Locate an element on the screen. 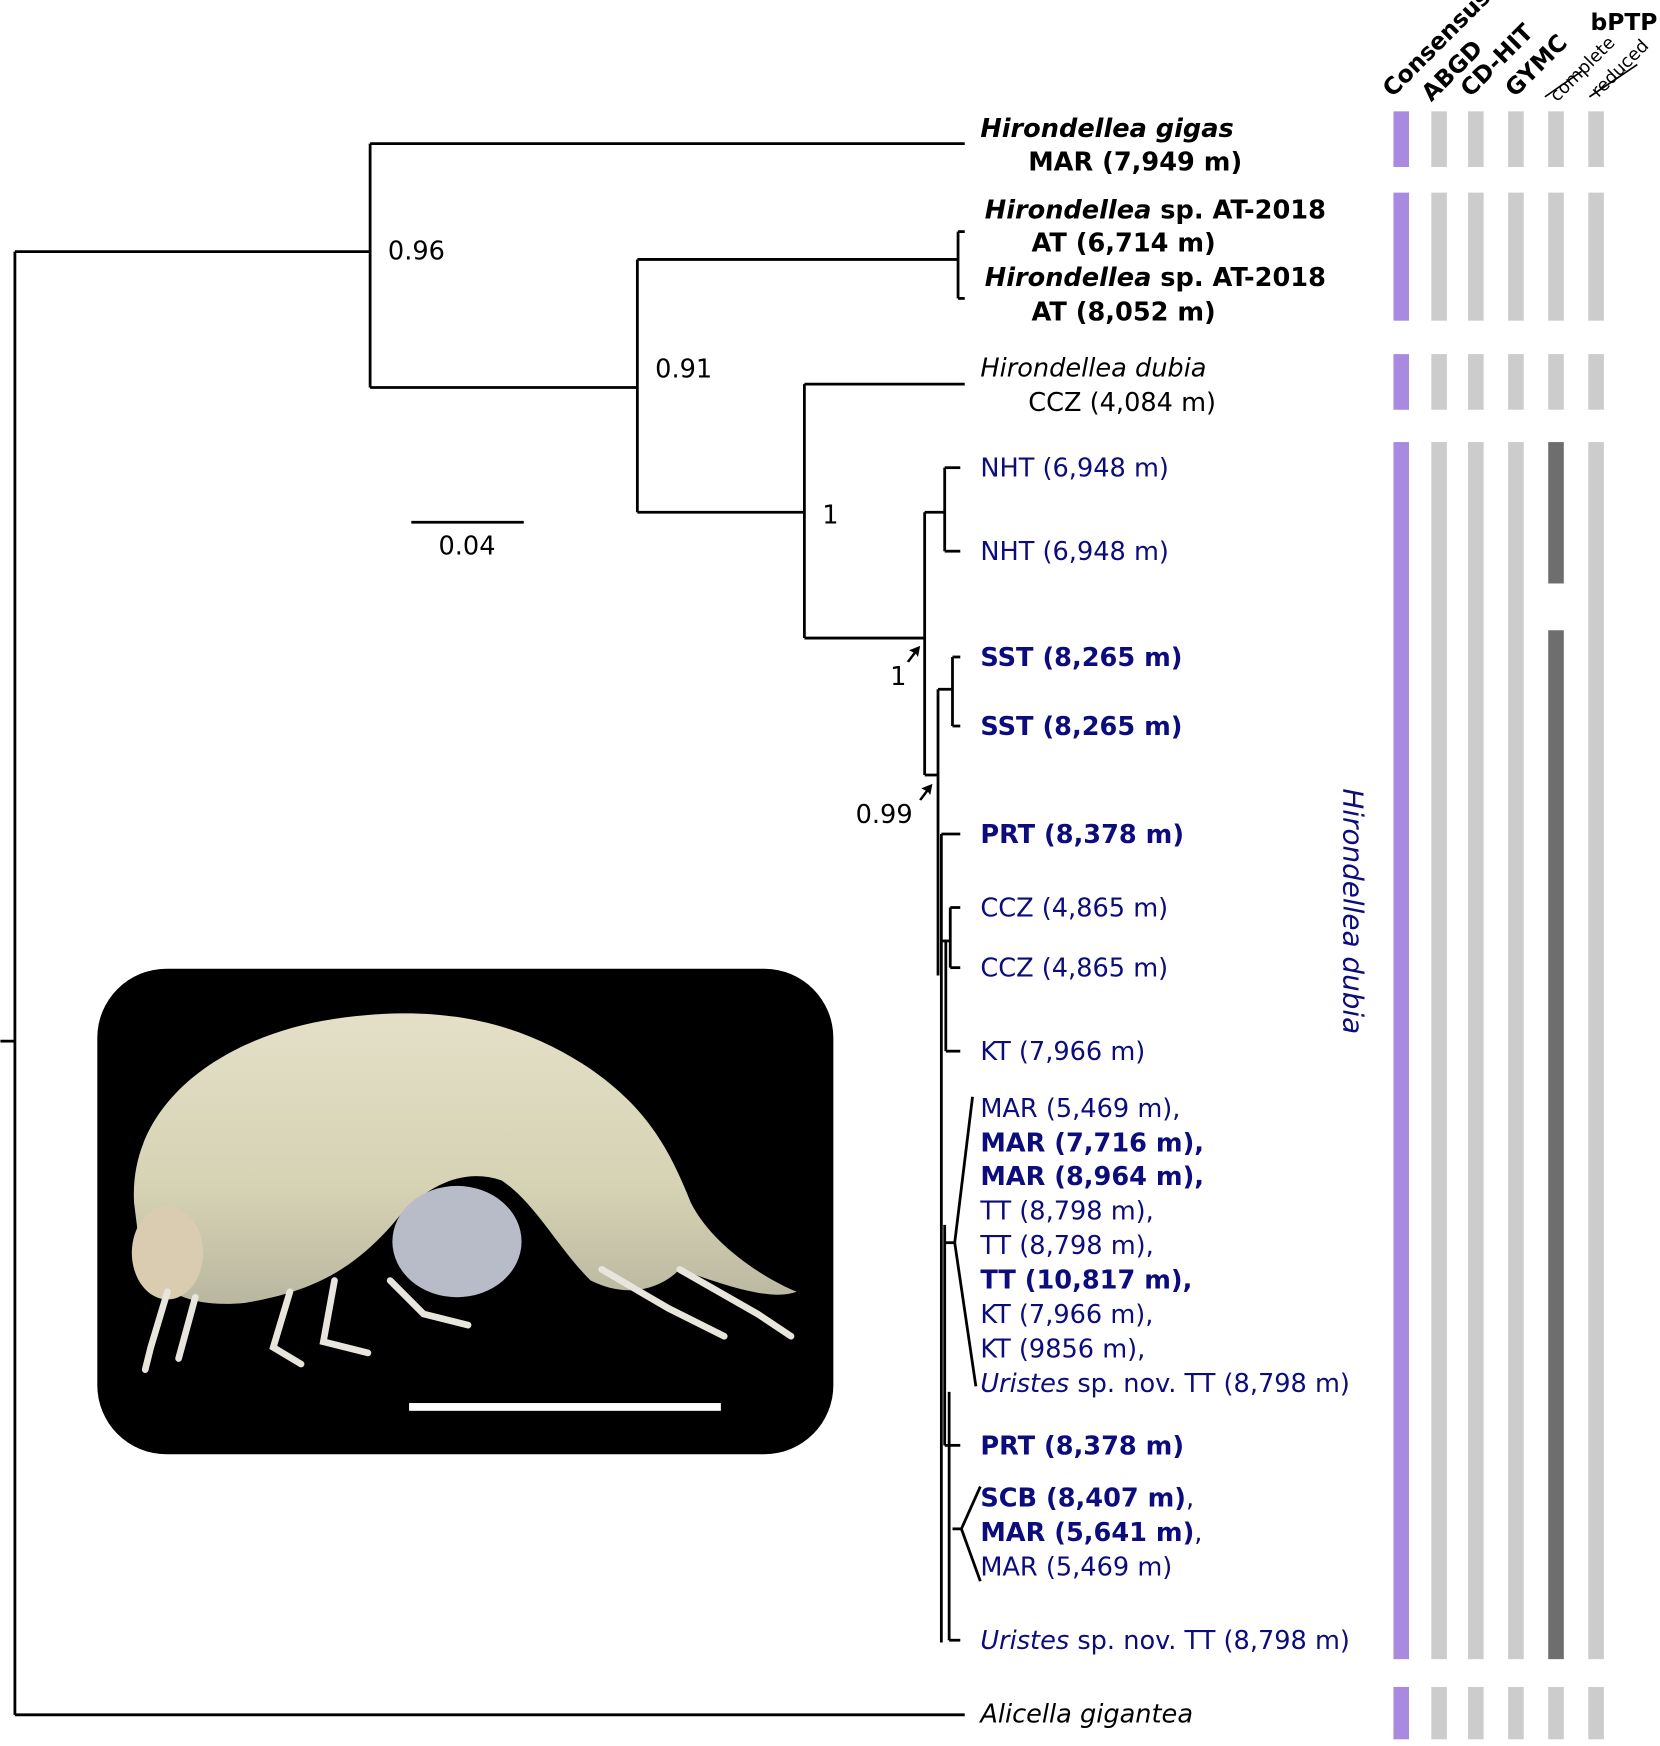 The width and height of the screenshot is (1660, 1746). tip-label: Hirondellea dubia is located at coordinates (1093, 368).